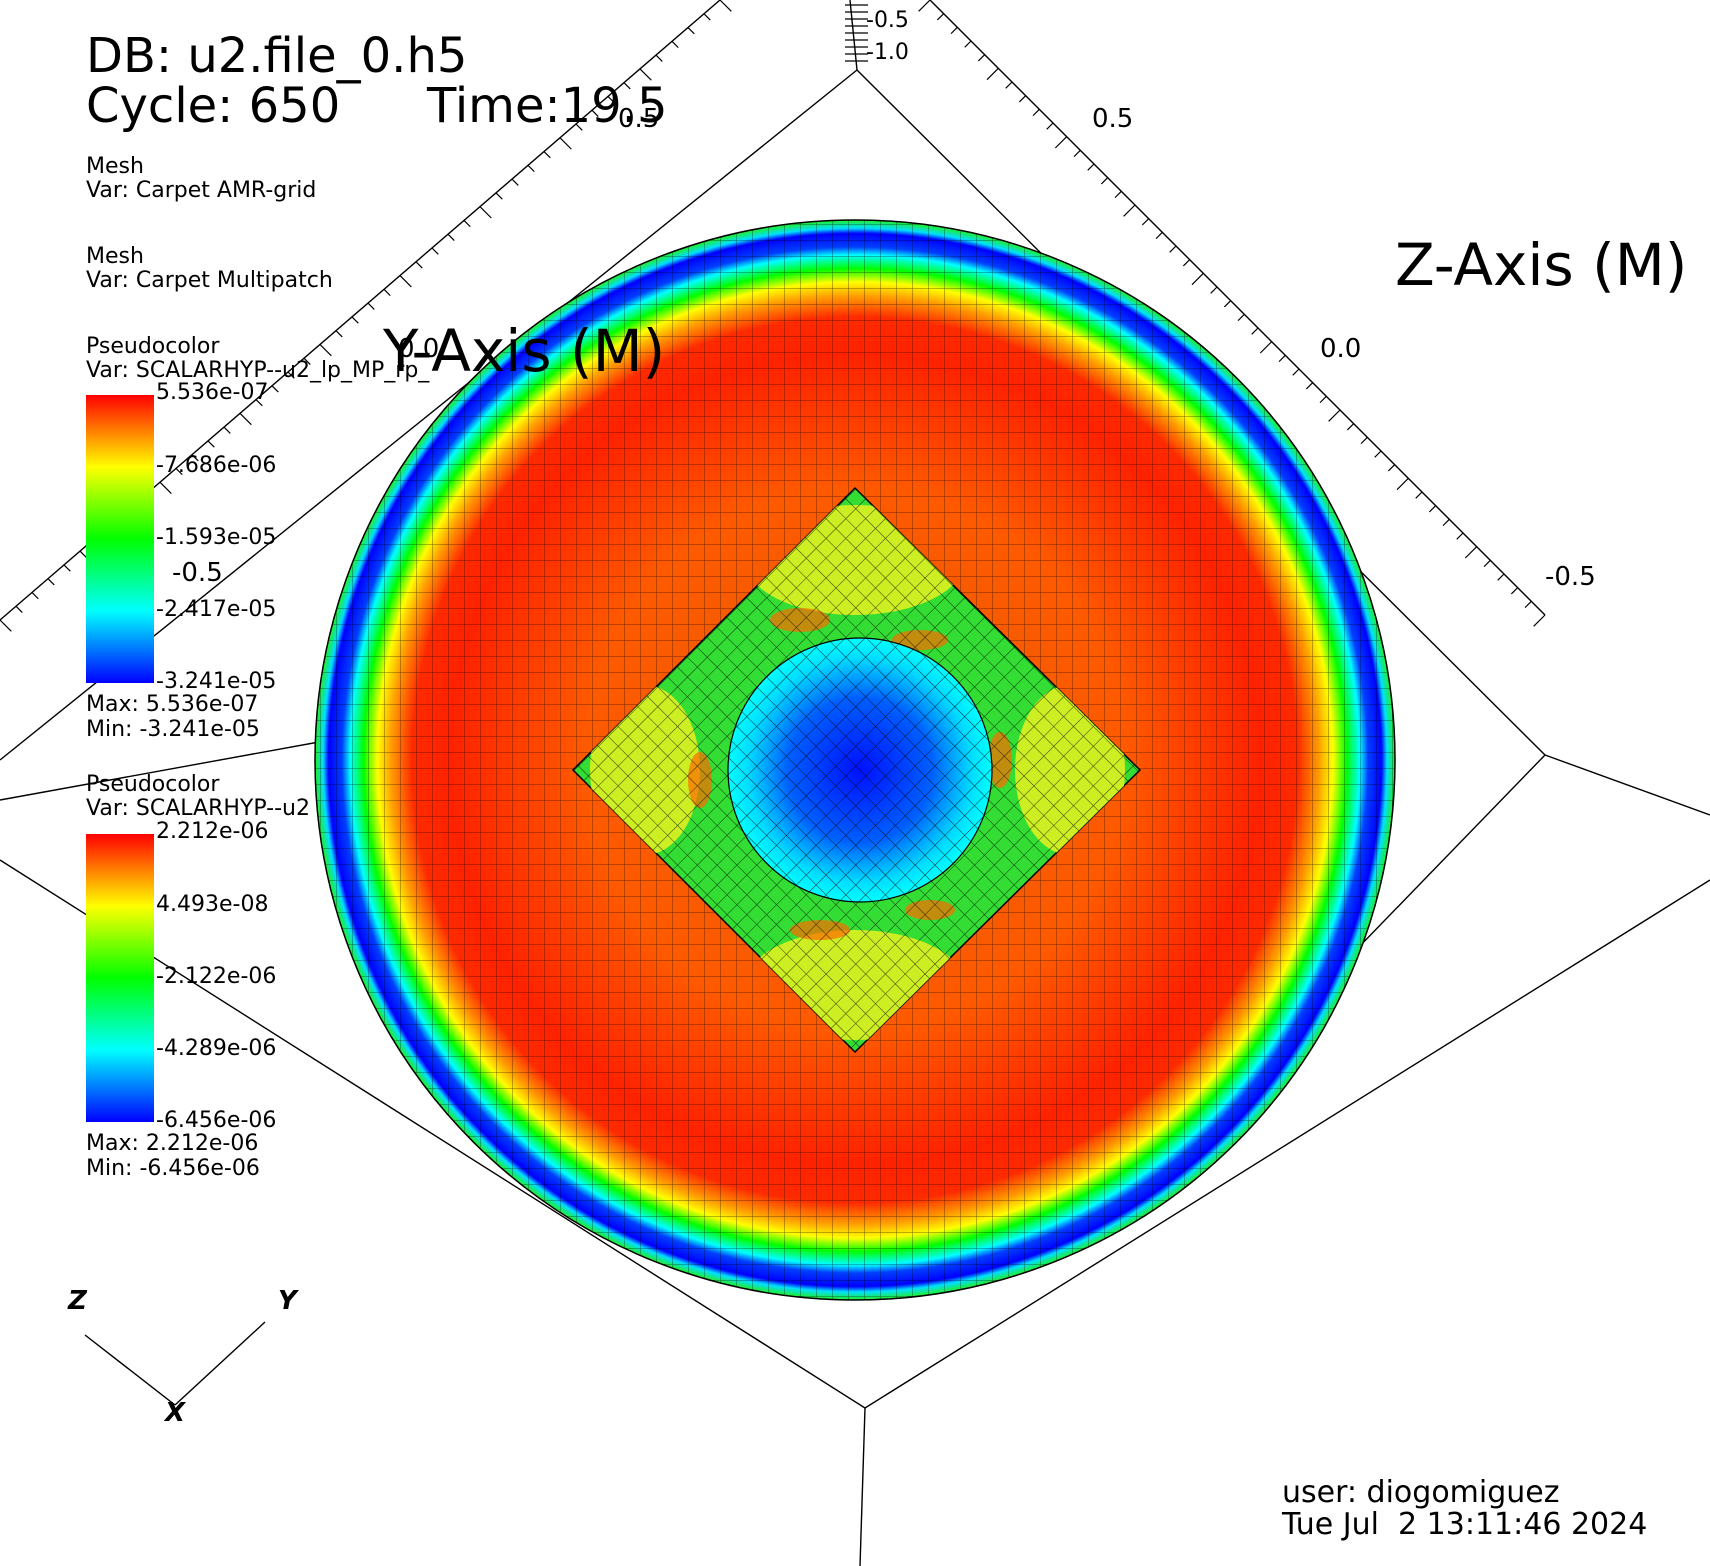 The height and width of the screenshot is (1566, 1710). Describe the element at coordinates (216, 1120) in the screenshot. I see `pc2-tick-4: -6.456e-06` at that location.